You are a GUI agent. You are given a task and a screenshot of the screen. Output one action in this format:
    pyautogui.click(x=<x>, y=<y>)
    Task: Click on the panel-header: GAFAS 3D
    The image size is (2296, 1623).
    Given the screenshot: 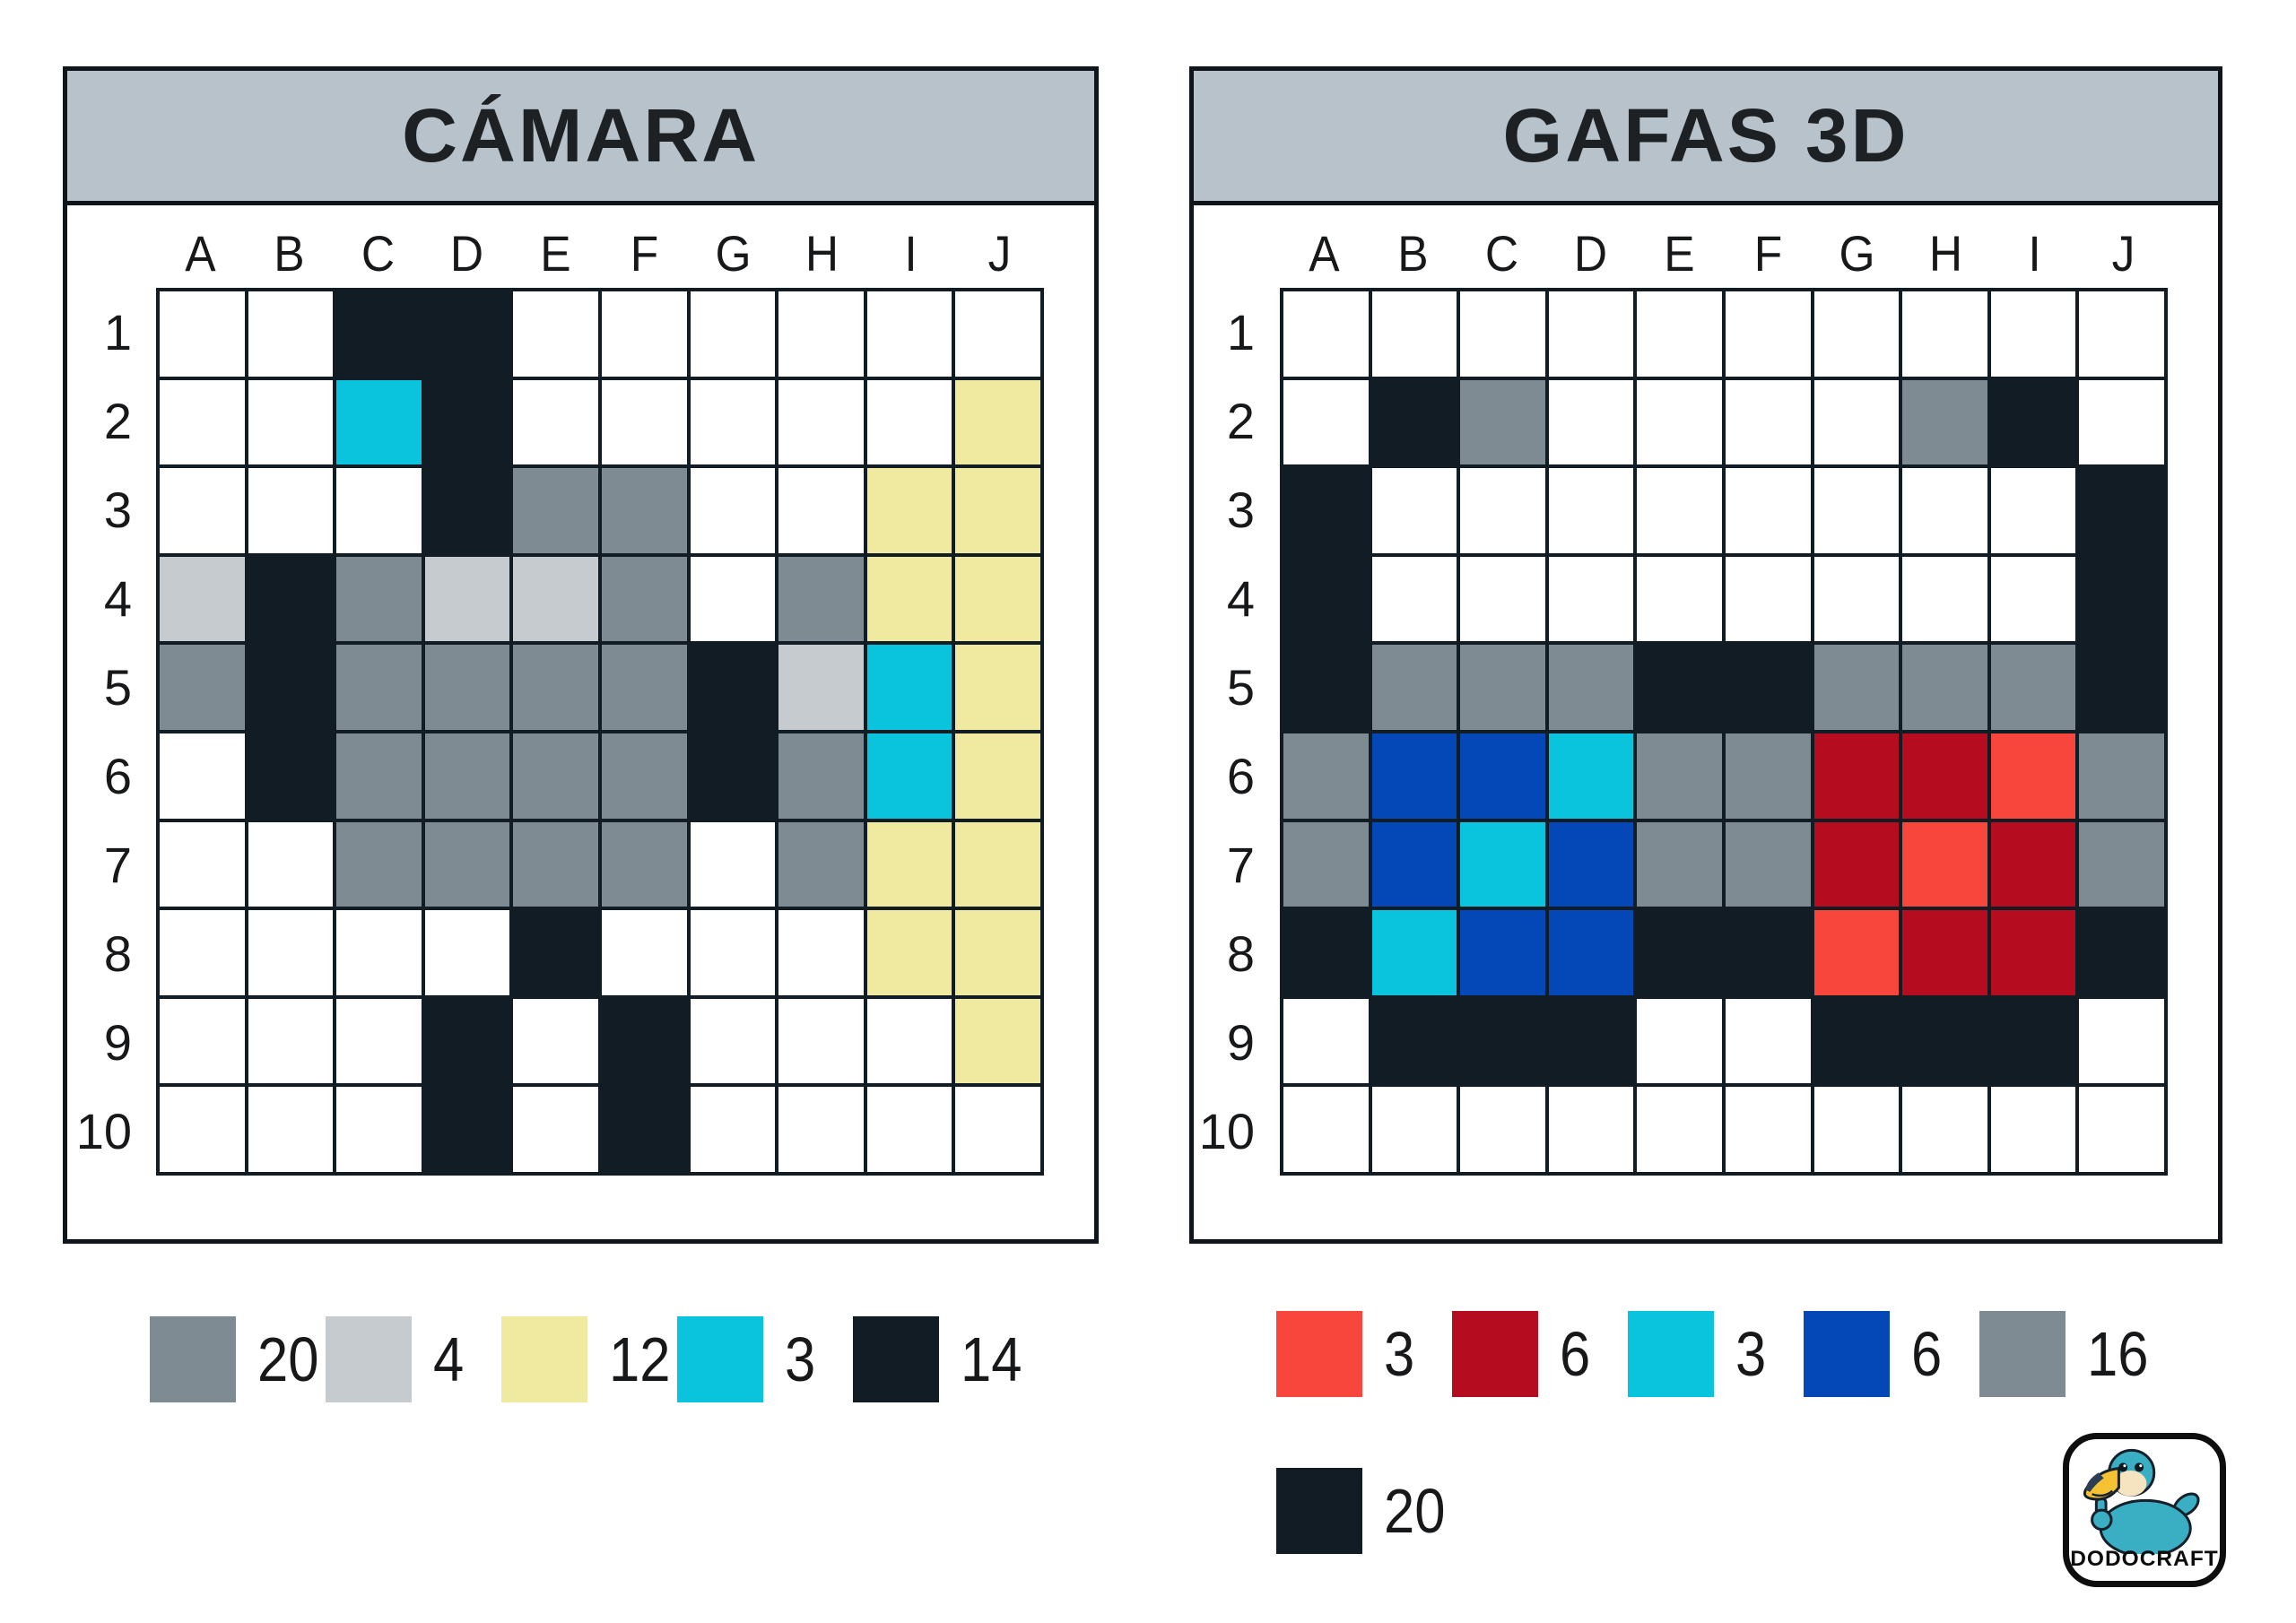 What is the action you would take?
    pyautogui.click(x=1706, y=138)
    